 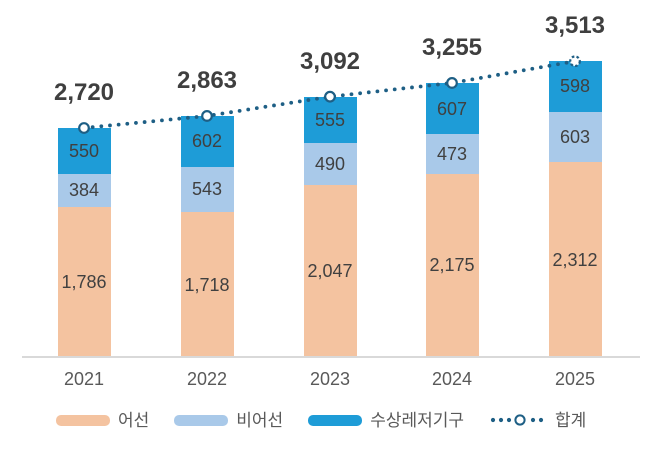 I want to click on bar-segment-non-fishing-vessels-2024: 473, so click(x=452, y=154).